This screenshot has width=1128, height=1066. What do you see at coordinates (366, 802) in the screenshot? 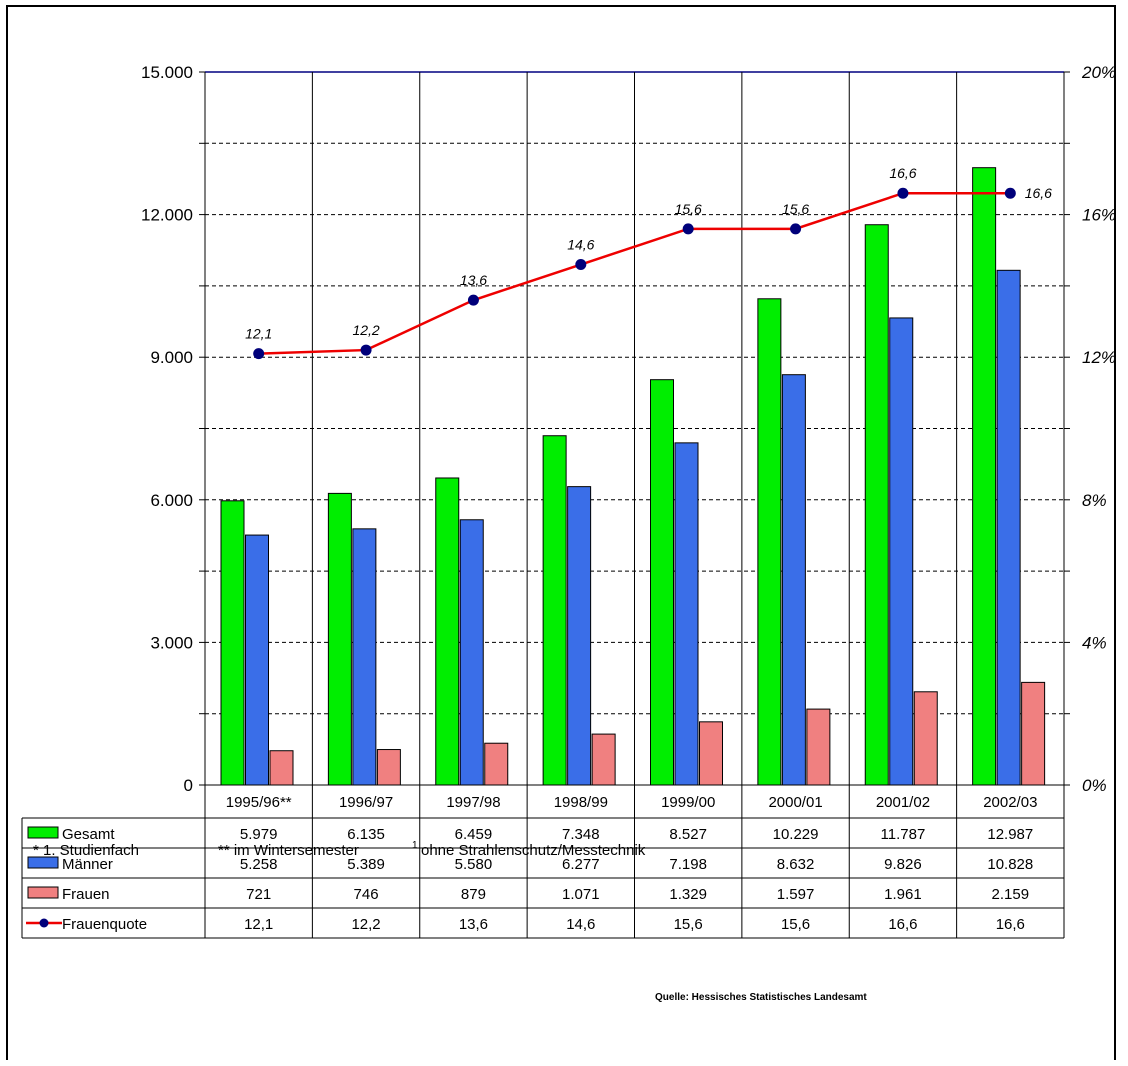
I see `x-category-label: 1996/97` at bounding box center [366, 802].